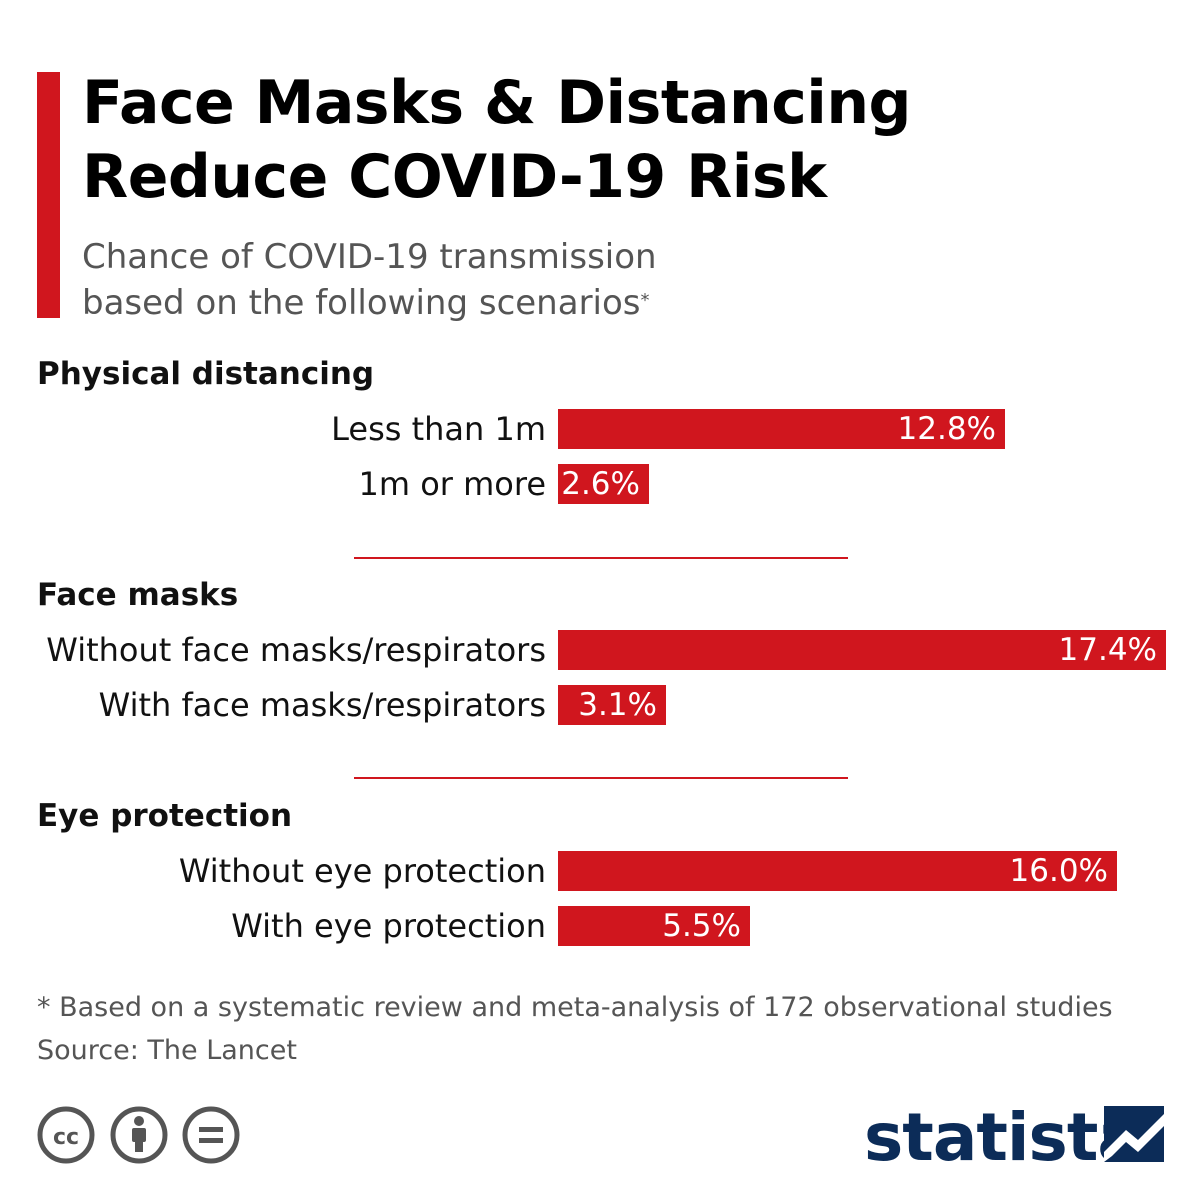  What do you see at coordinates (645, 300) in the screenshot?
I see `subtitle-footnote-marker: *` at bounding box center [645, 300].